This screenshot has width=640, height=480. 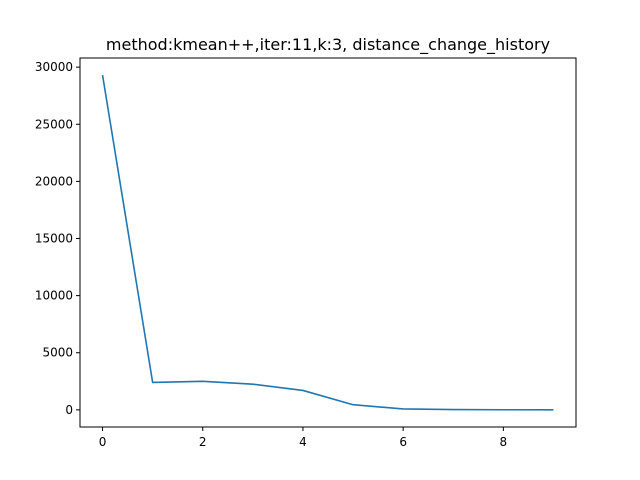 What do you see at coordinates (54, 124) in the screenshot?
I see `y-tick-label: 25000` at bounding box center [54, 124].